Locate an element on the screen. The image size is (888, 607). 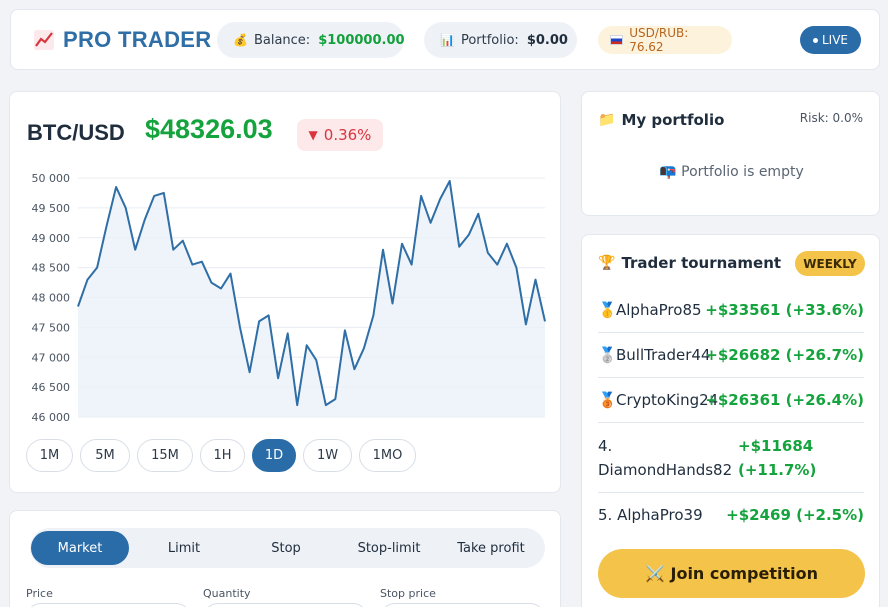
tab-take-profit: Take profit is located at coordinates (491, 548).